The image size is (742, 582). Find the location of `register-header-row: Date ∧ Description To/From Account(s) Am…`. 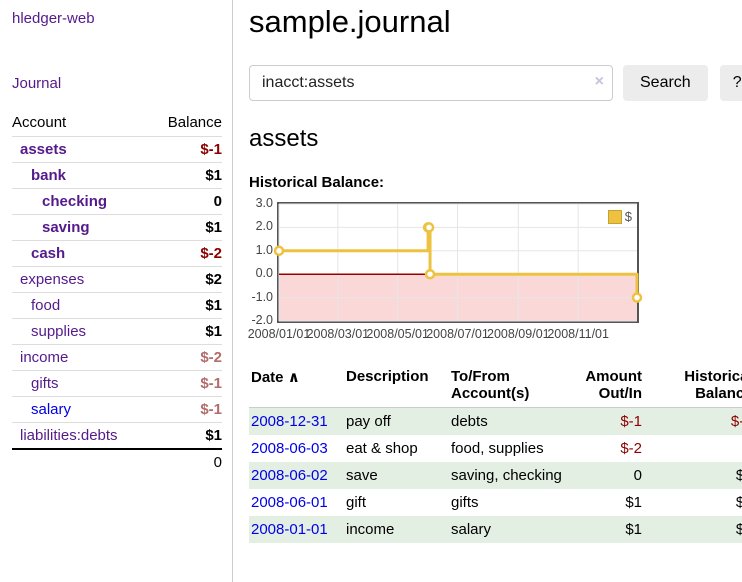

register-header-row: Date ∧ Description To/From Account(s) Am… is located at coordinates (495, 387).